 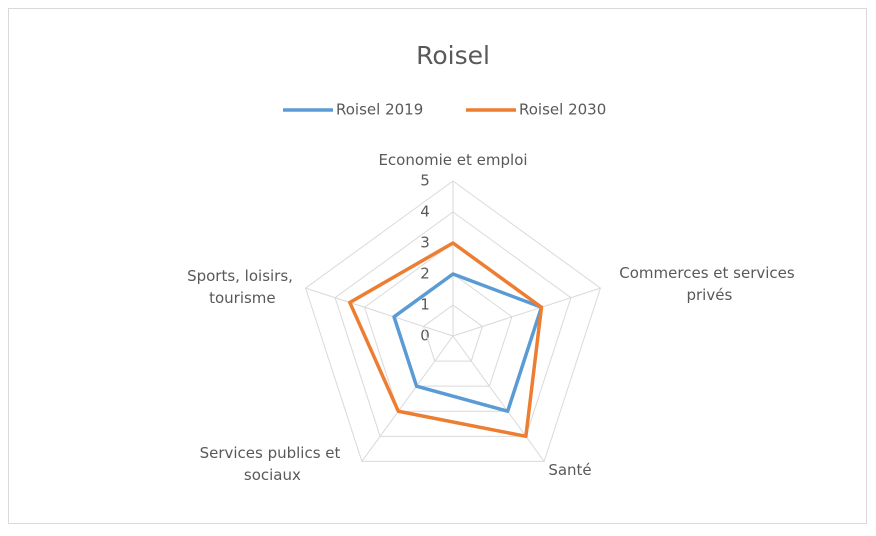 I want to click on tick-label: 4, so click(x=425, y=212).